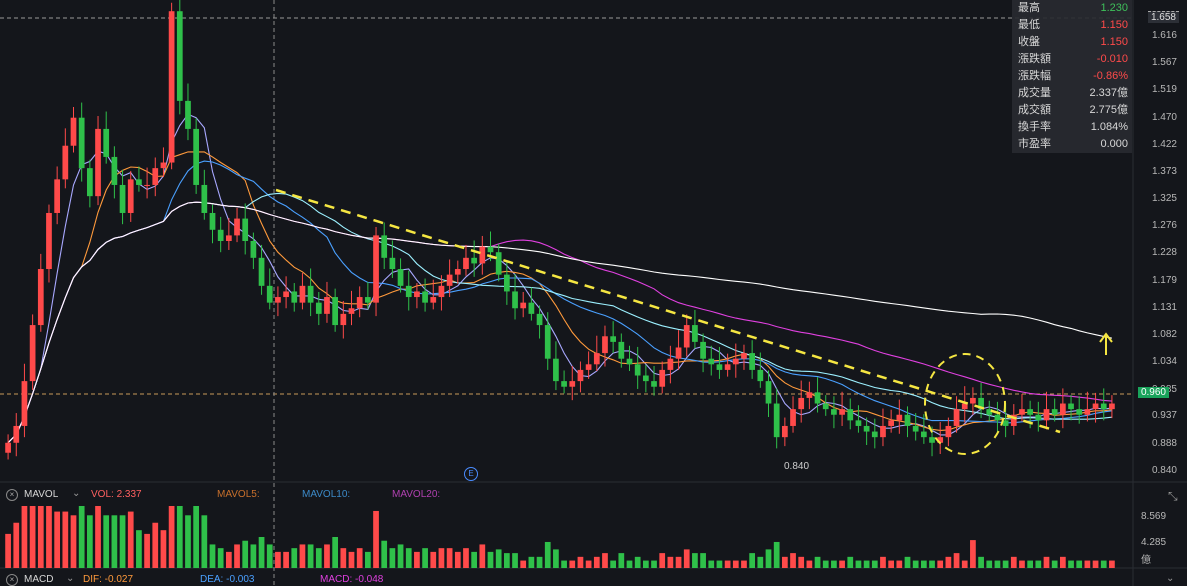  Describe the element at coordinates (12, 580) in the screenshot. I see `macd-close-icon: ×` at that location.